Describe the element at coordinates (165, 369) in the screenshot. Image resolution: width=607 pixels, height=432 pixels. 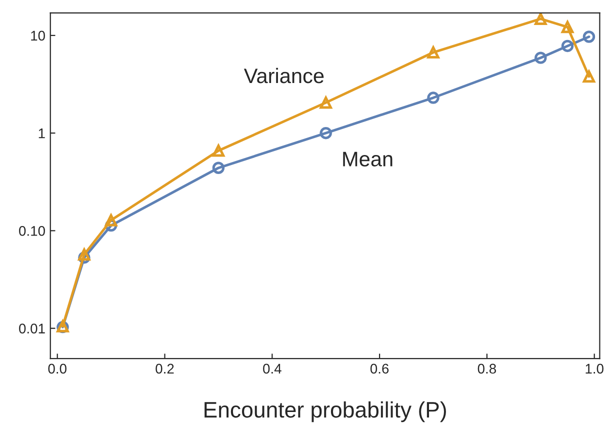
I see `x-tick-label: 0.2` at that location.